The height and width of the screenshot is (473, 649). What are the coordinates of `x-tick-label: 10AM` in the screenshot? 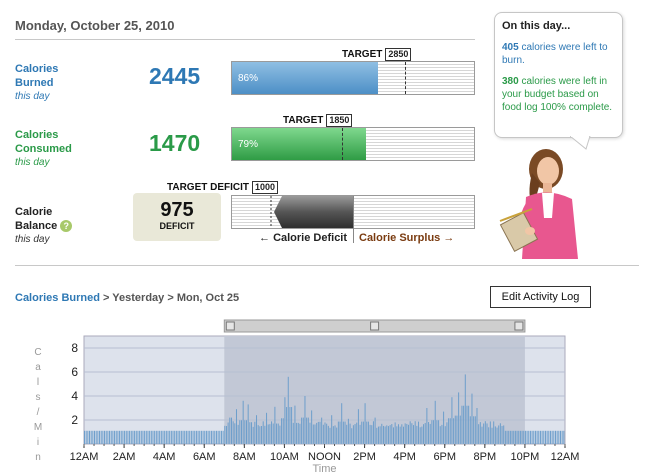 It's located at (284, 457).